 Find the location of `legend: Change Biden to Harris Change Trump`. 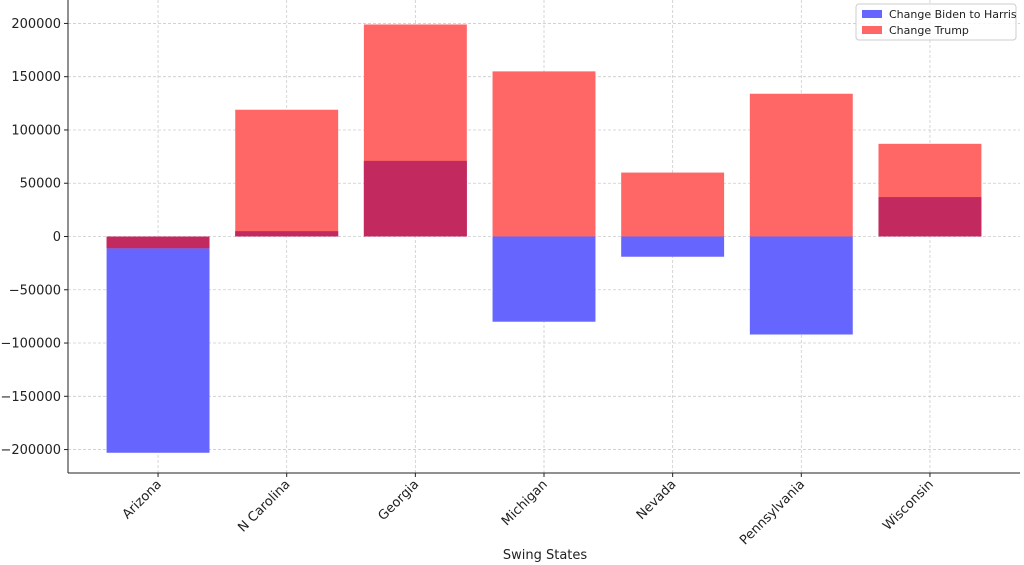

legend: Change Biden to Harris Change Trump is located at coordinates (936, 22).